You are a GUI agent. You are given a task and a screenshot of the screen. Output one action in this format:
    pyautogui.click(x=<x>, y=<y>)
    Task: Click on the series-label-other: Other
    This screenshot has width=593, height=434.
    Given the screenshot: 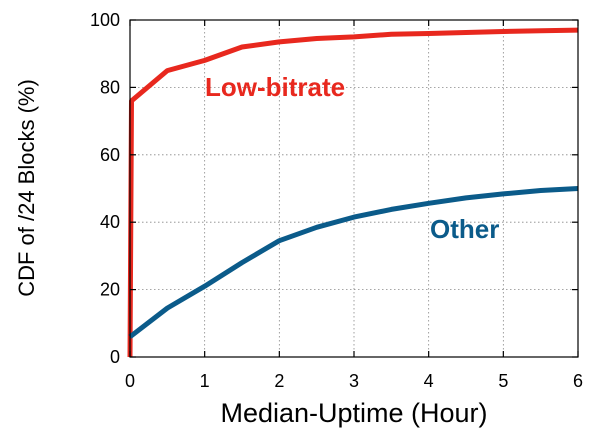 What is the action you would take?
    pyautogui.click(x=464, y=229)
    